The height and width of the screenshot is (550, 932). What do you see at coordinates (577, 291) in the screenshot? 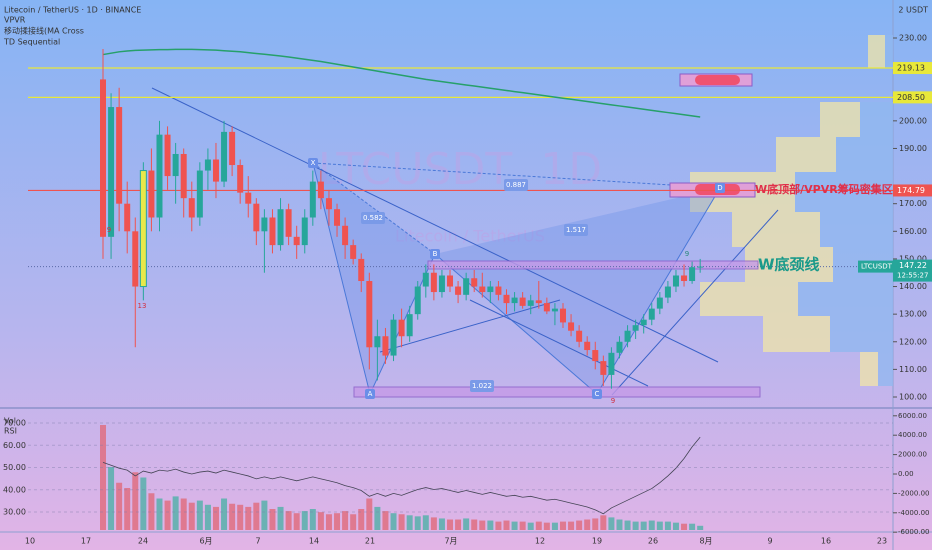
I see `pattern-triangle` at bounding box center [577, 291].